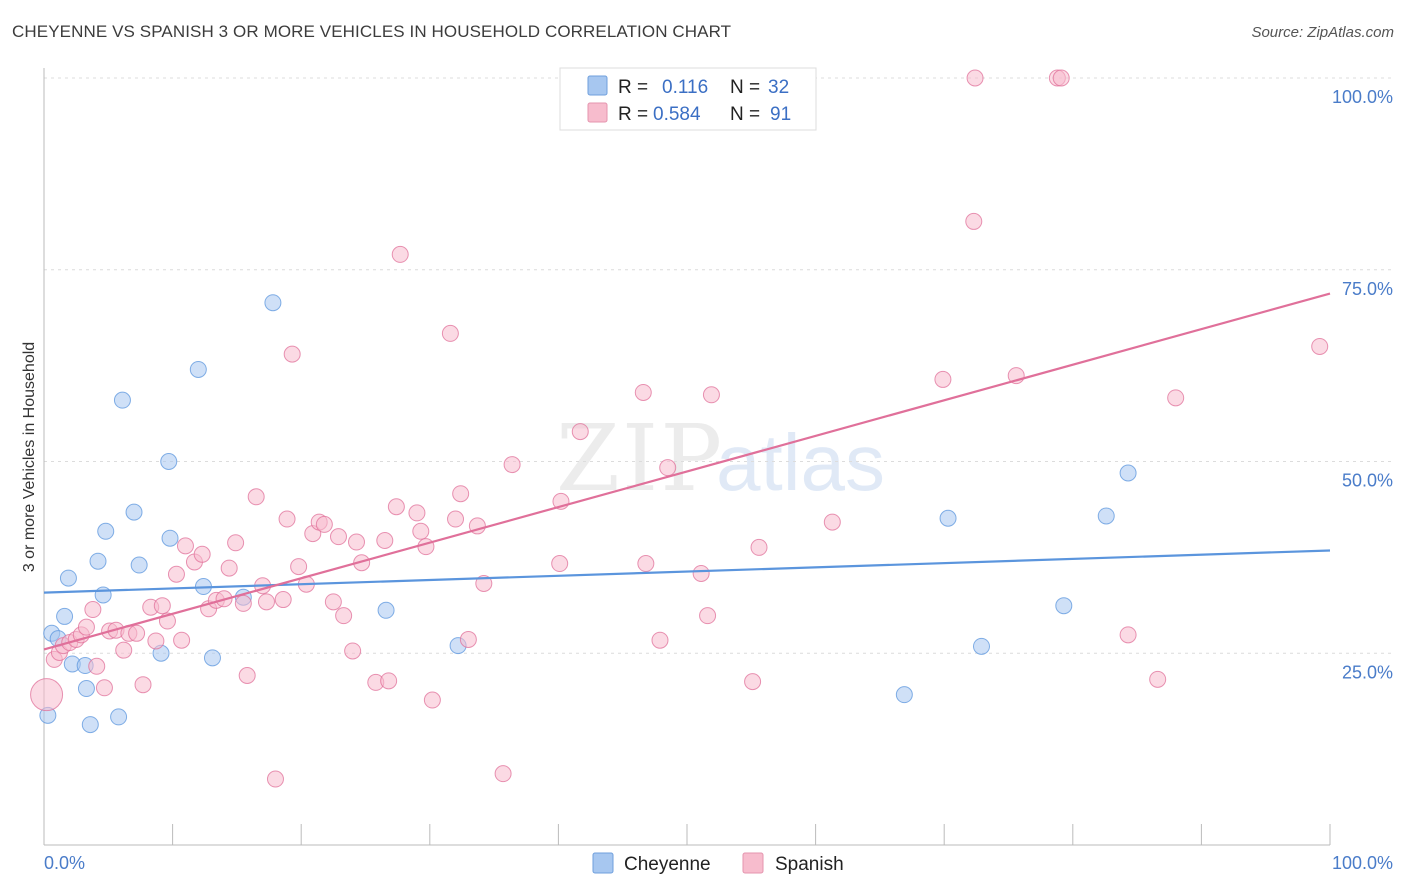 Image resolution: width=1406 pixels, height=892 pixels. What do you see at coordinates (800, 462) in the screenshot?
I see `watermark-atlas: atlas` at bounding box center [800, 462].